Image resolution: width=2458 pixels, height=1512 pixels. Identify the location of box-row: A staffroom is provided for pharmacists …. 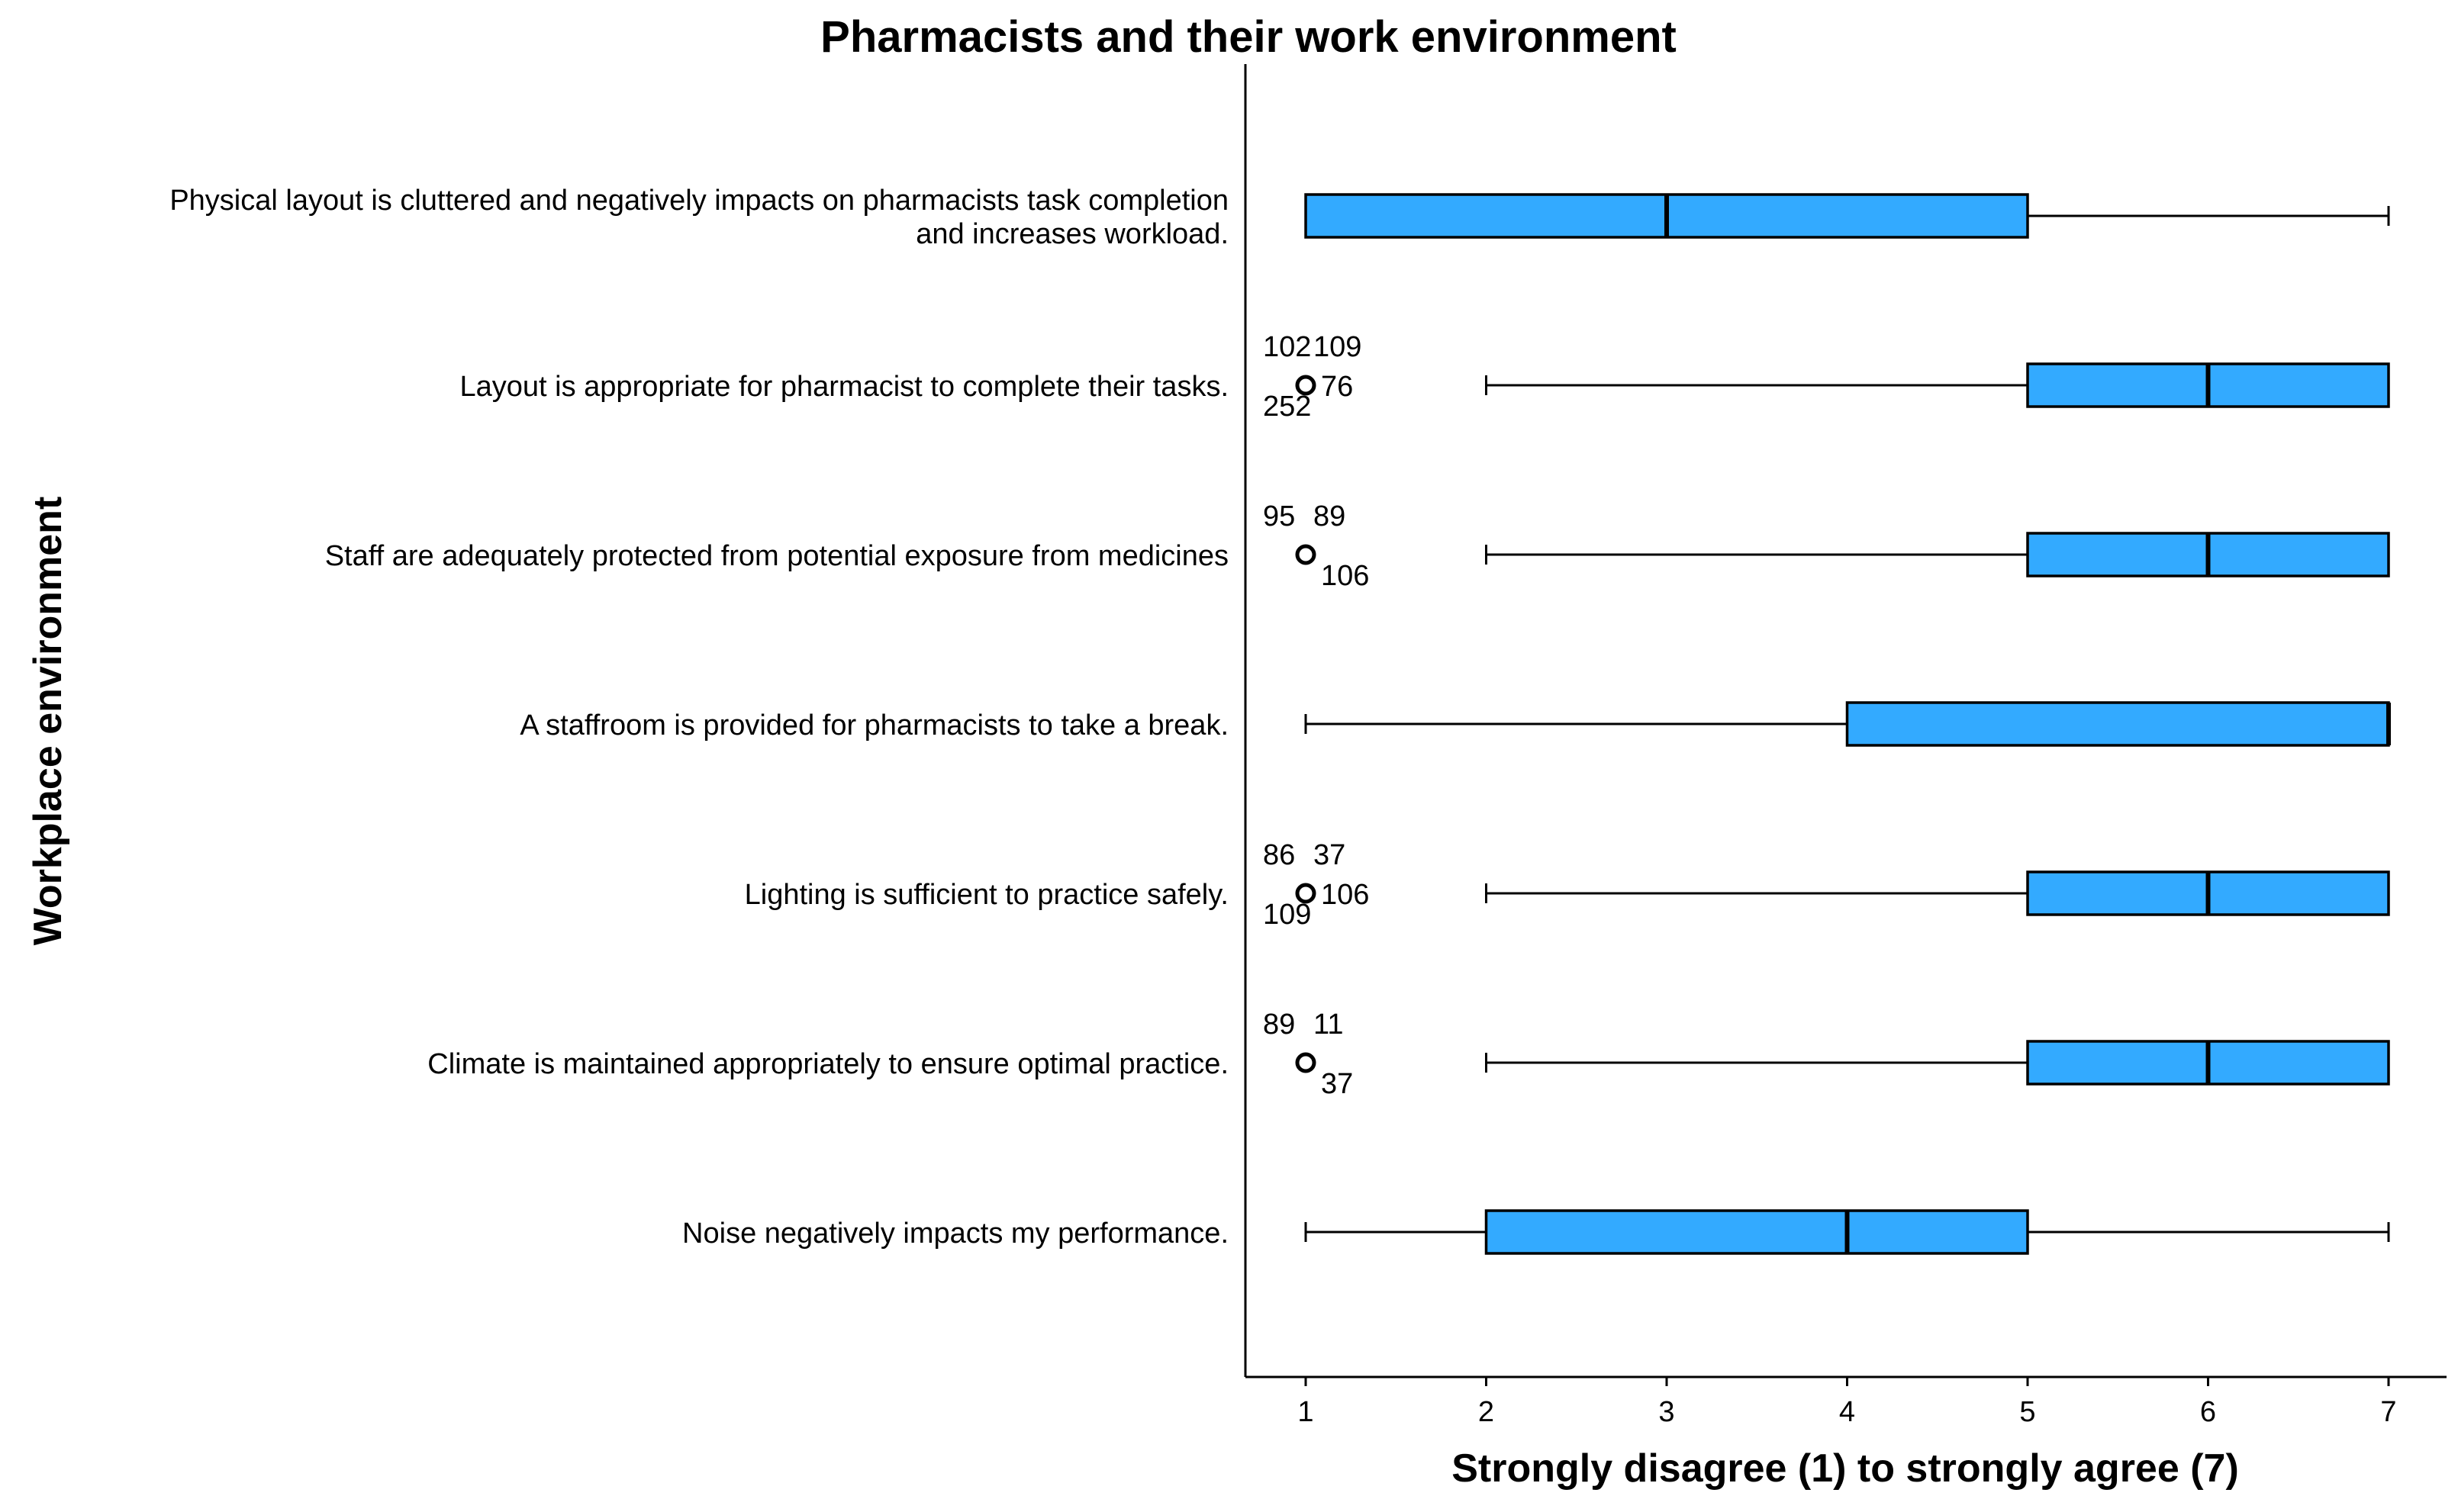
(1455, 724).